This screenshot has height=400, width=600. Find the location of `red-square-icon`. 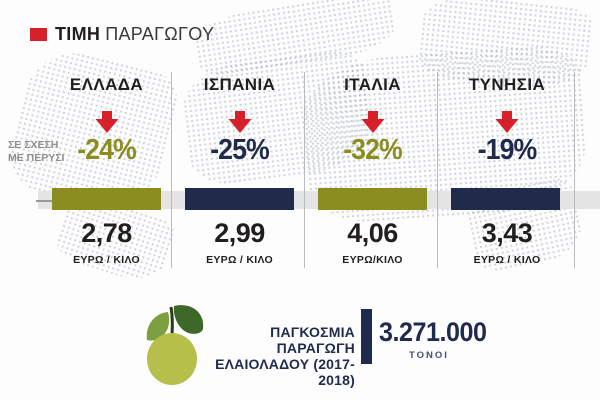

red-square-icon is located at coordinates (38, 34).